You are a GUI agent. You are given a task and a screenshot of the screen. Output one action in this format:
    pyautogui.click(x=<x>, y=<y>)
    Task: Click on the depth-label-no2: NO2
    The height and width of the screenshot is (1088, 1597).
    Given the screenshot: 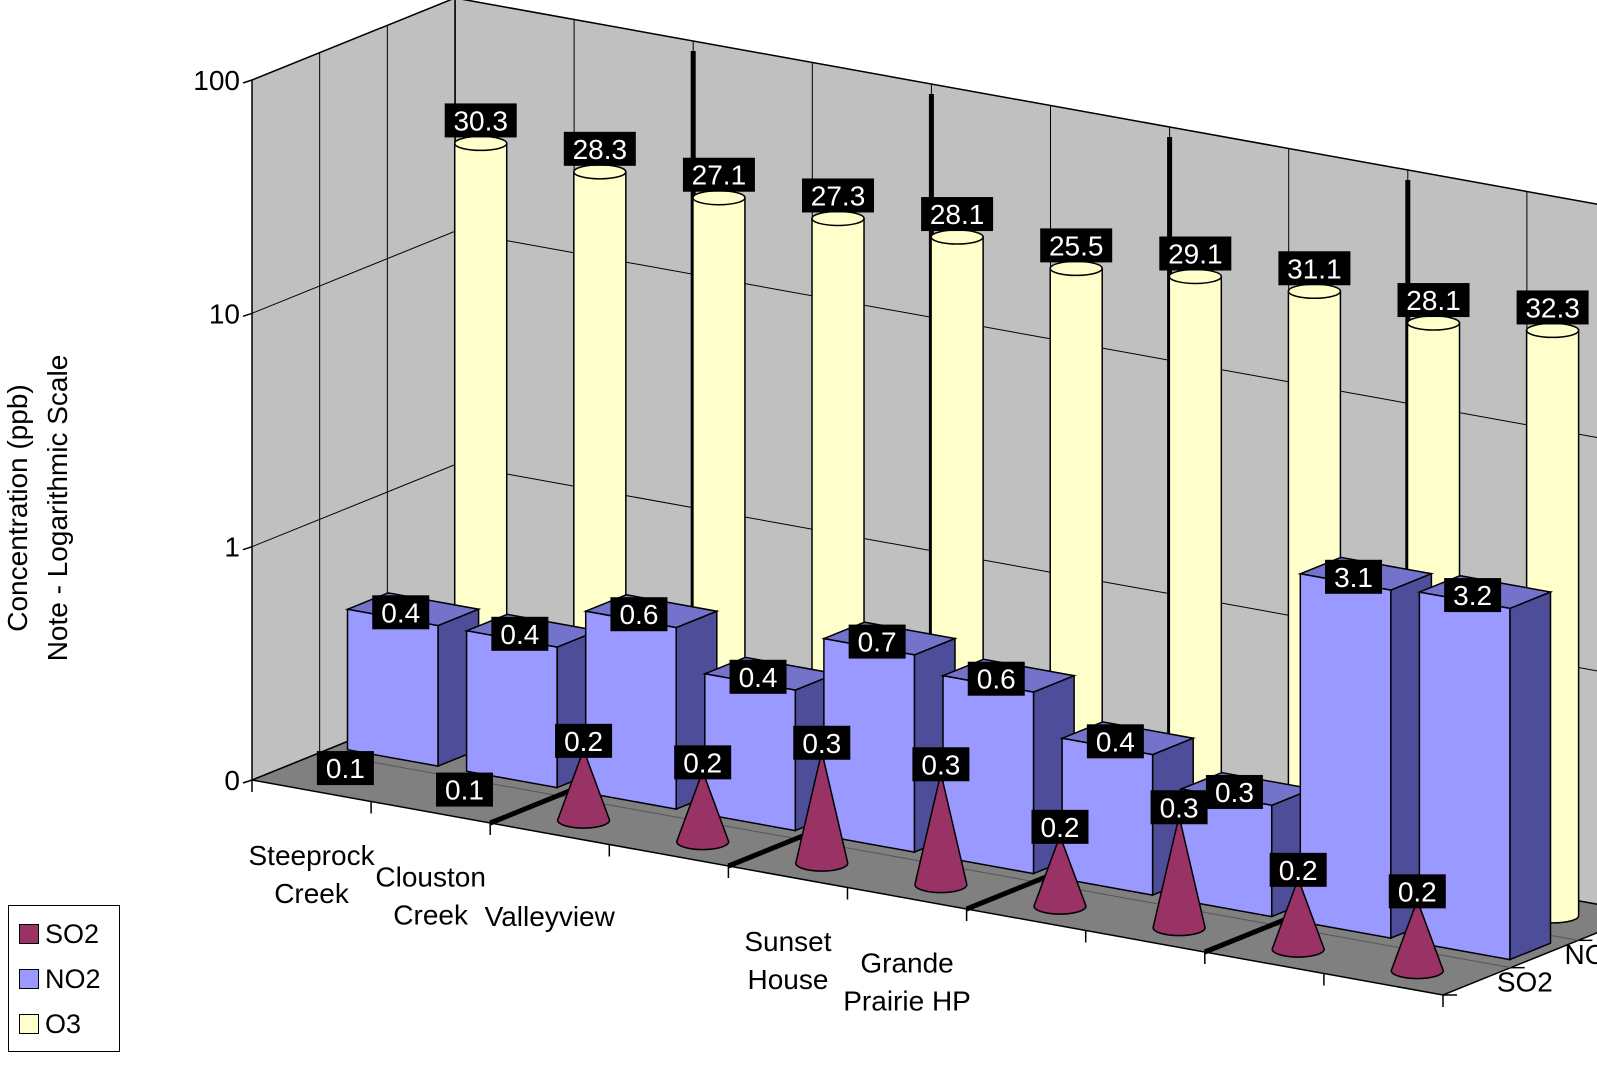 What is the action you would take?
    pyautogui.click(x=1581, y=954)
    